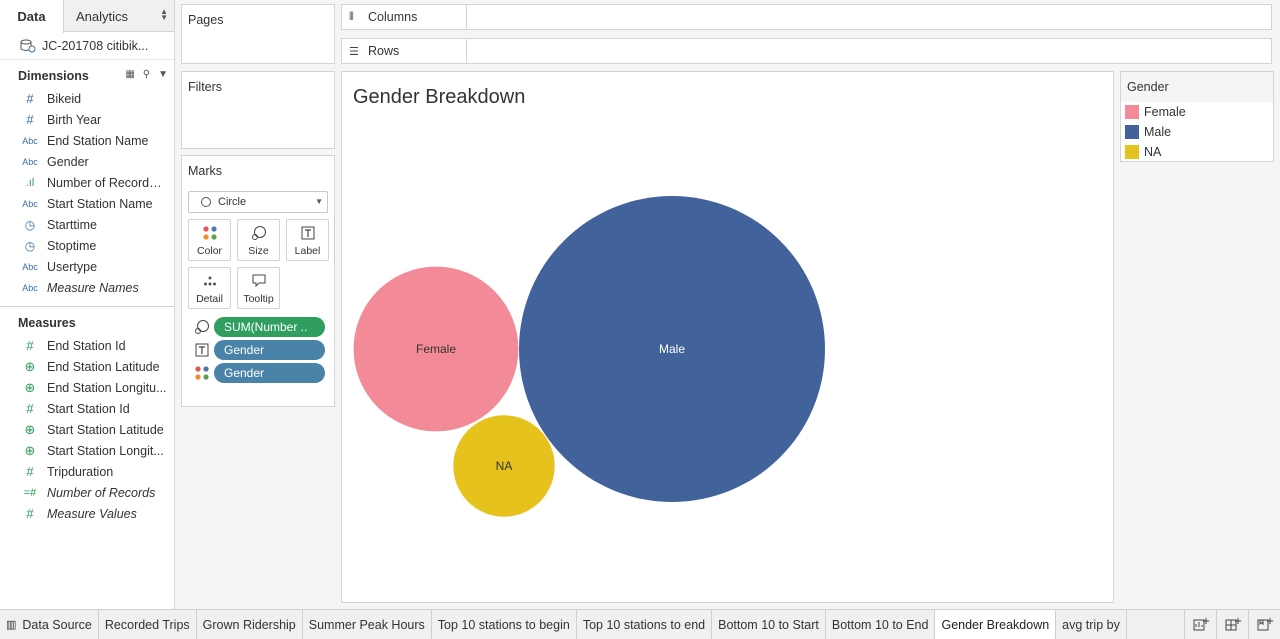  I want to click on bubble-label: Male, so click(672, 349).